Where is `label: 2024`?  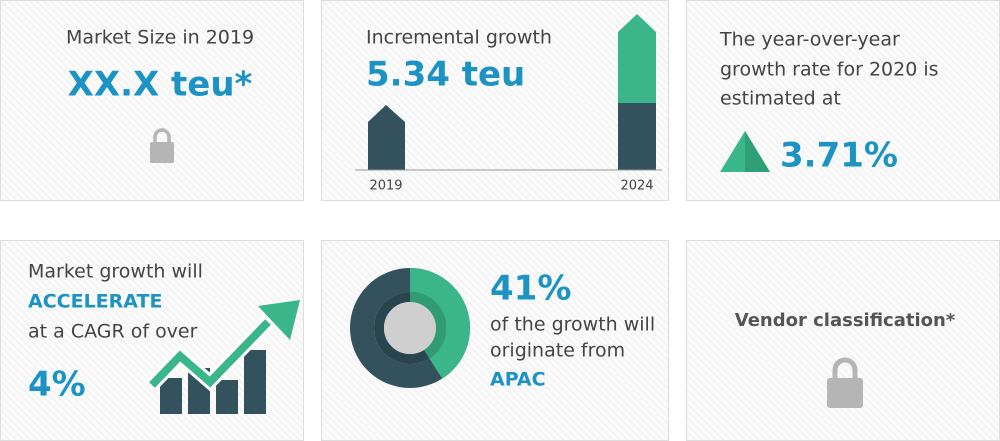
label: 2024 is located at coordinates (636, 186).